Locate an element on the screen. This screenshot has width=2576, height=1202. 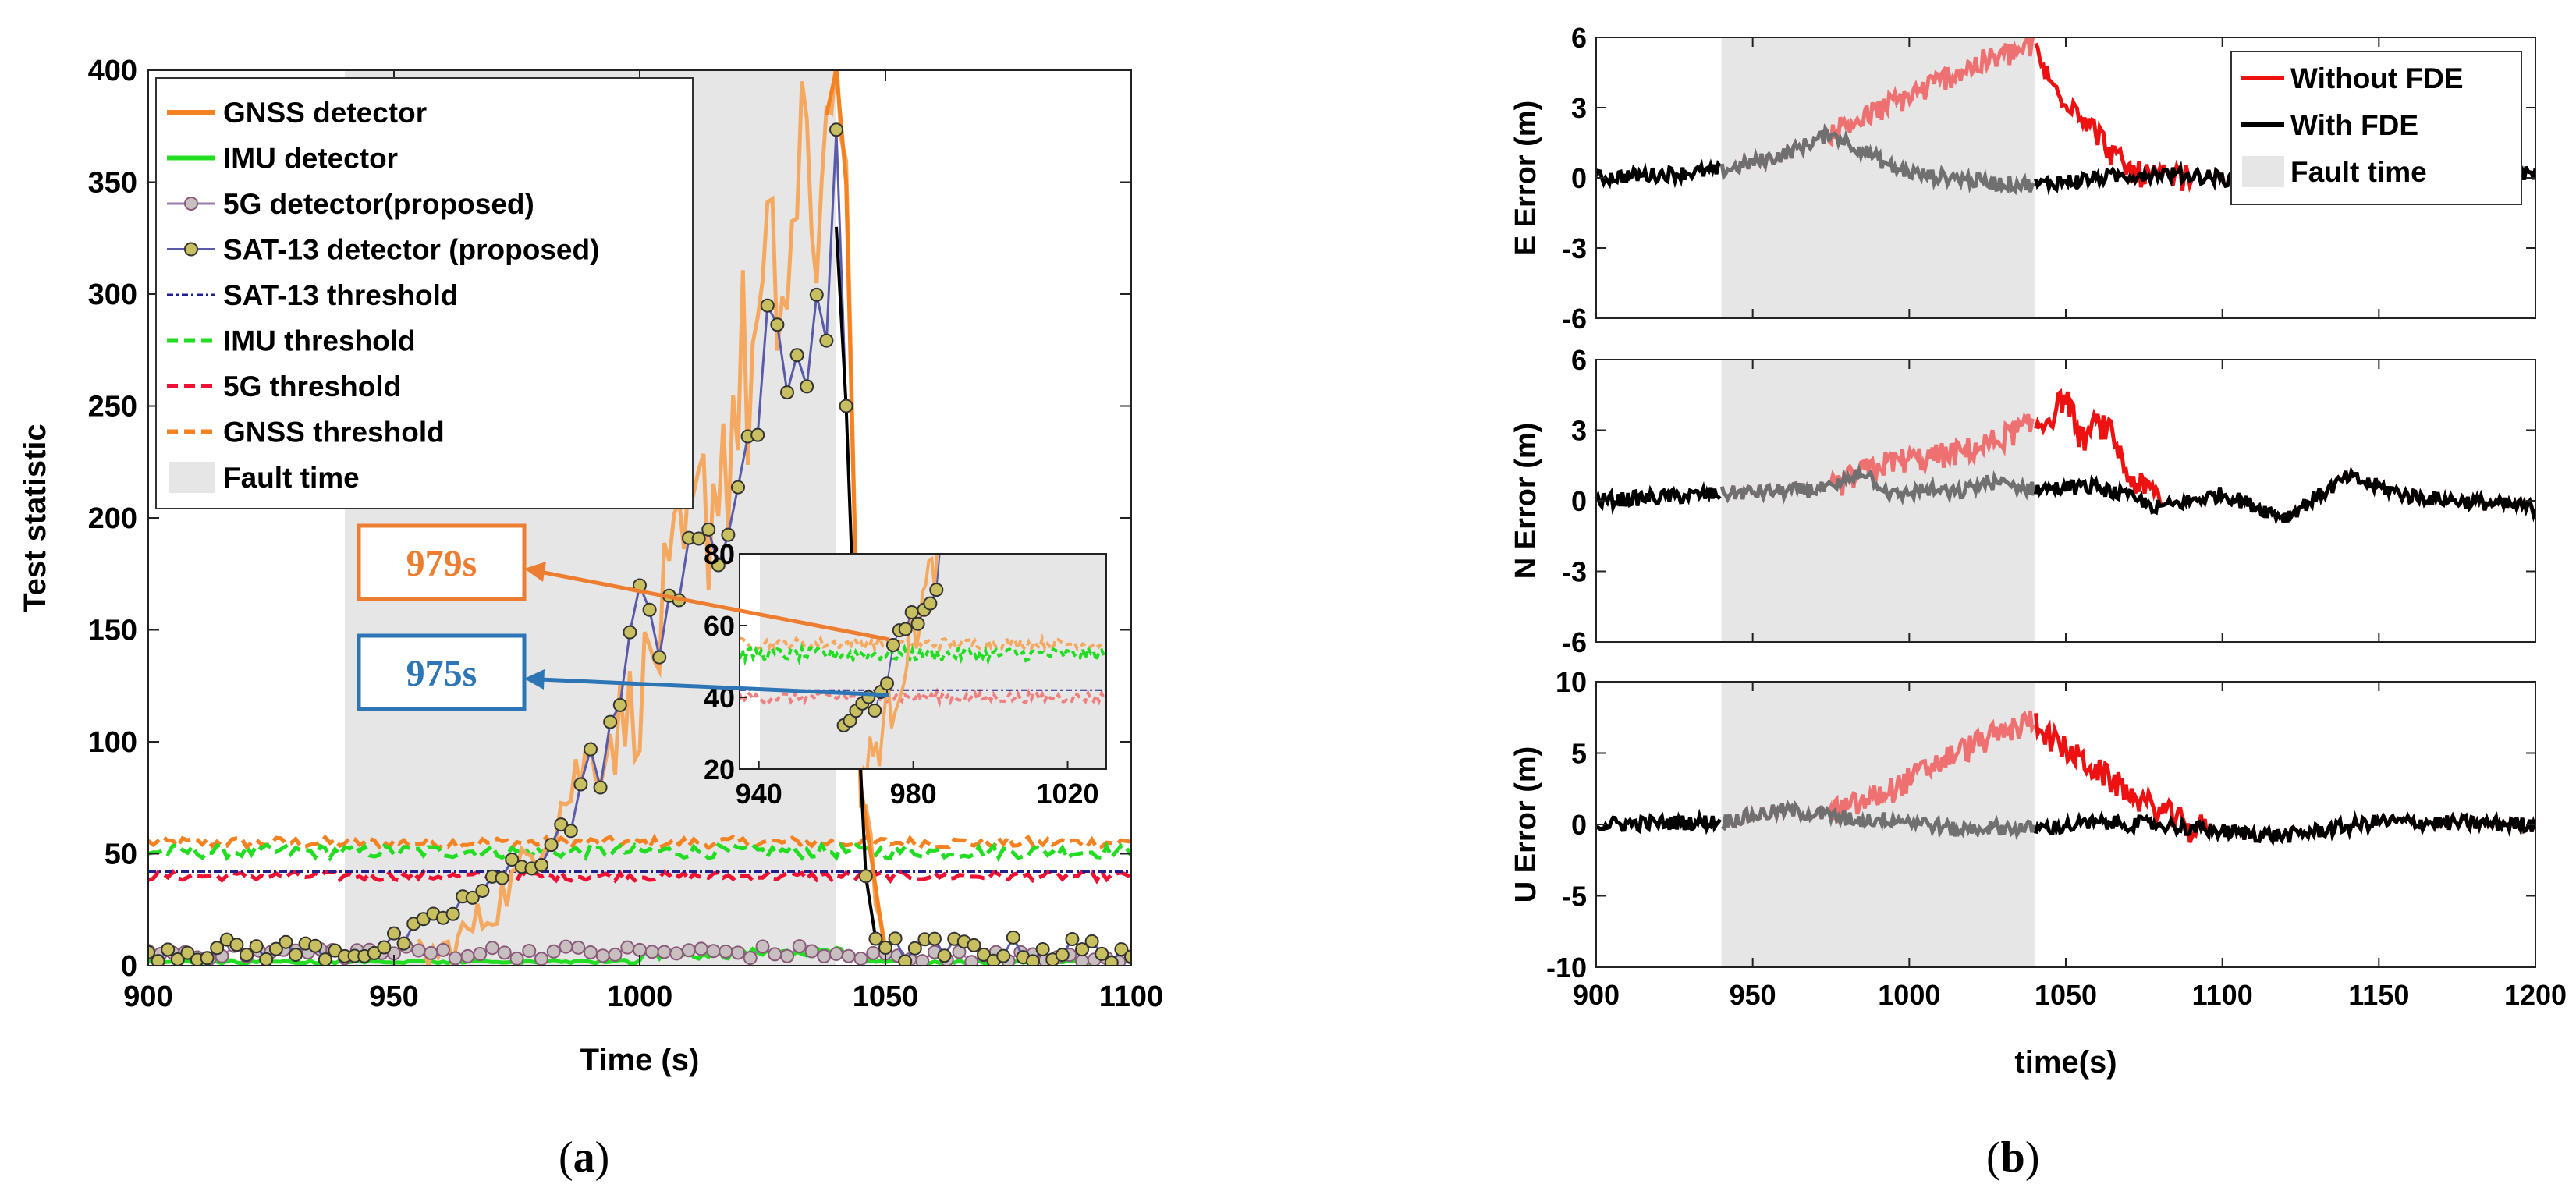
inset-fault-region is located at coordinates (923, 662).